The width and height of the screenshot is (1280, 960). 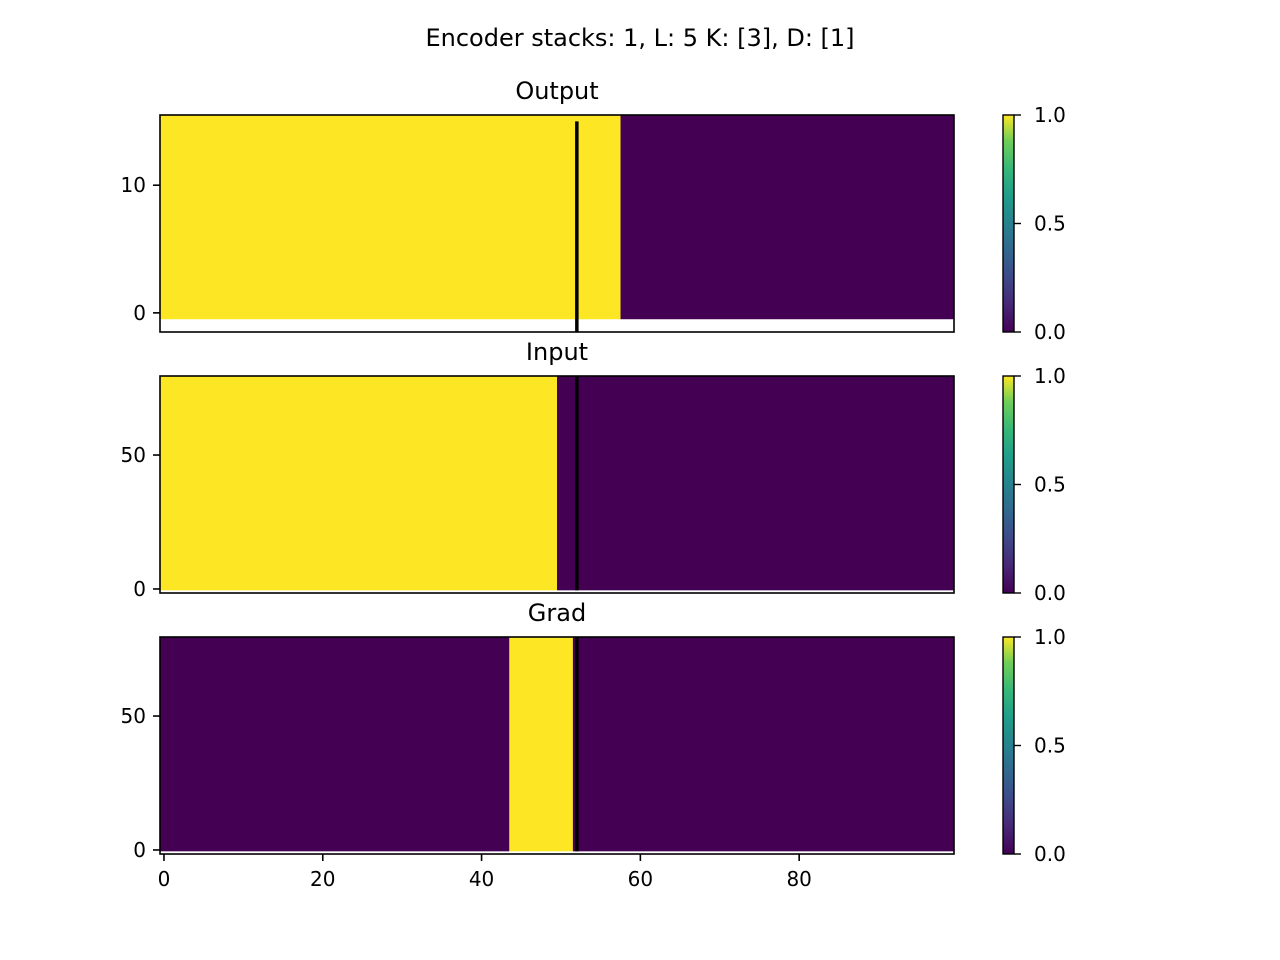 What do you see at coordinates (798, 879) in the screenshot?
I see `x-tick-label: 80` at bounding box center [798, 879].